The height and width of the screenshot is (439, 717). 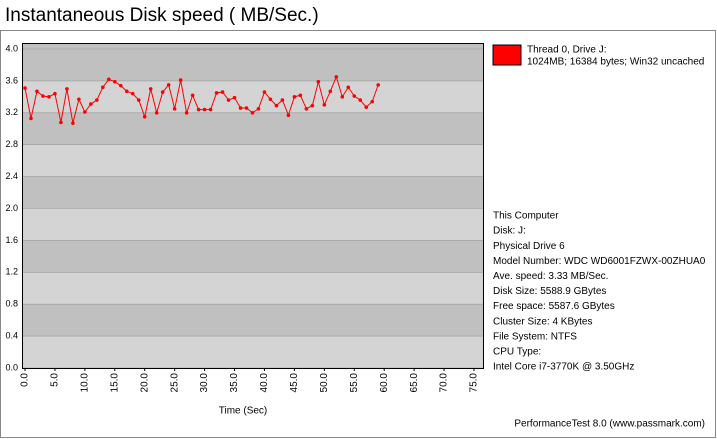 I want to click on info-line: Ave. speed: 3.33 MB/Sec., so click(x=550, y=276).